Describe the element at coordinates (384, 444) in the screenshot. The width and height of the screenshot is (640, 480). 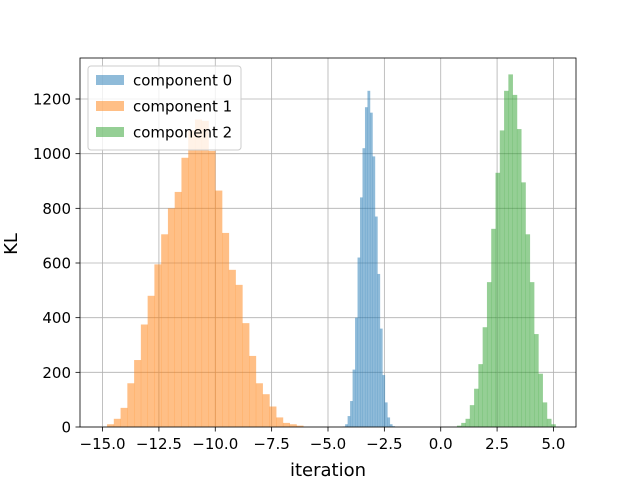
I see `x-tick-label-5: −2.5` at that location.